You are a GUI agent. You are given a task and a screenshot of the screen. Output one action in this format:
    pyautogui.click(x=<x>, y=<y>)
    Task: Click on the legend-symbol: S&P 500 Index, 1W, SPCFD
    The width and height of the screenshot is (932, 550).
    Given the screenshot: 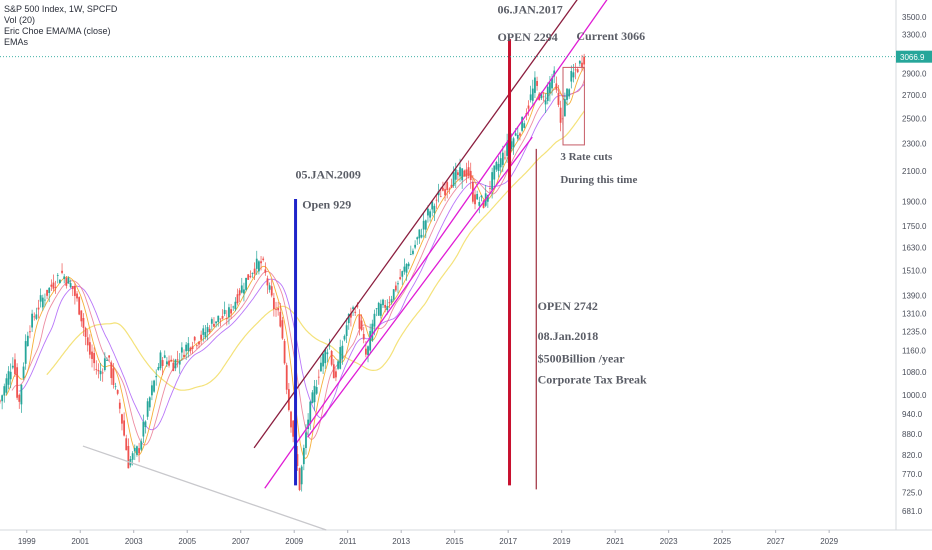 What is the action you would take?
    pyautogui.click(x=61, y=9)
    